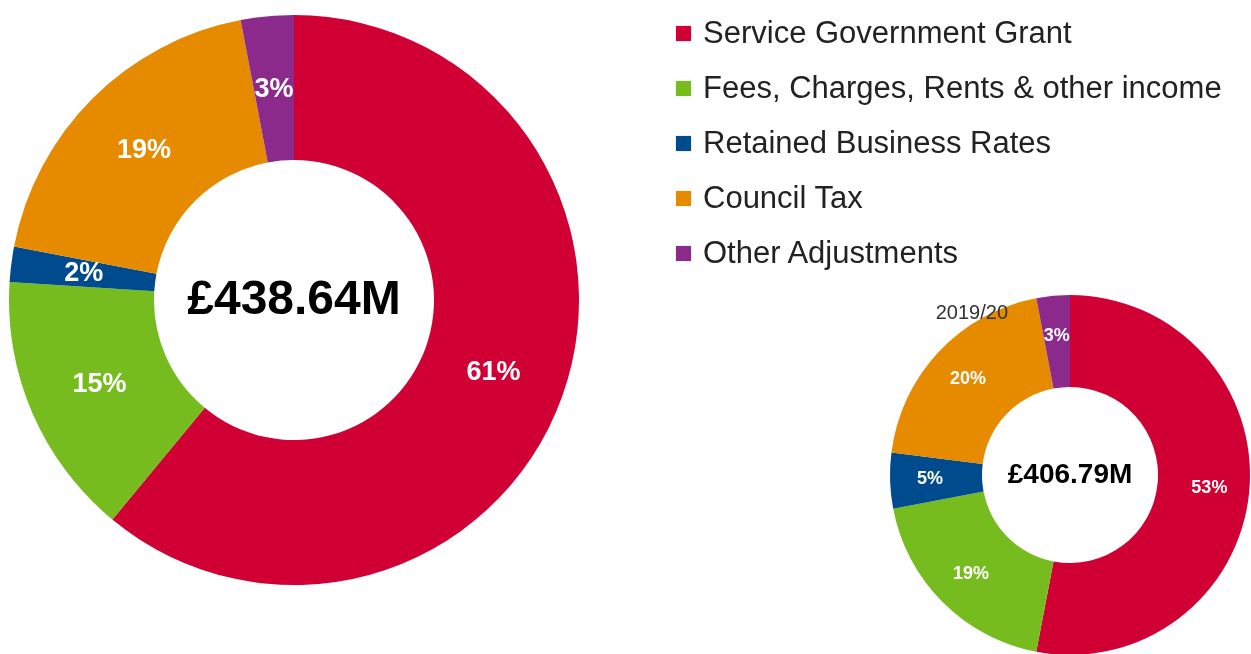  Describe the element at coordinates (877, 142) in the screenshot. I see `legend-label: Retained Business Rates` at that location.